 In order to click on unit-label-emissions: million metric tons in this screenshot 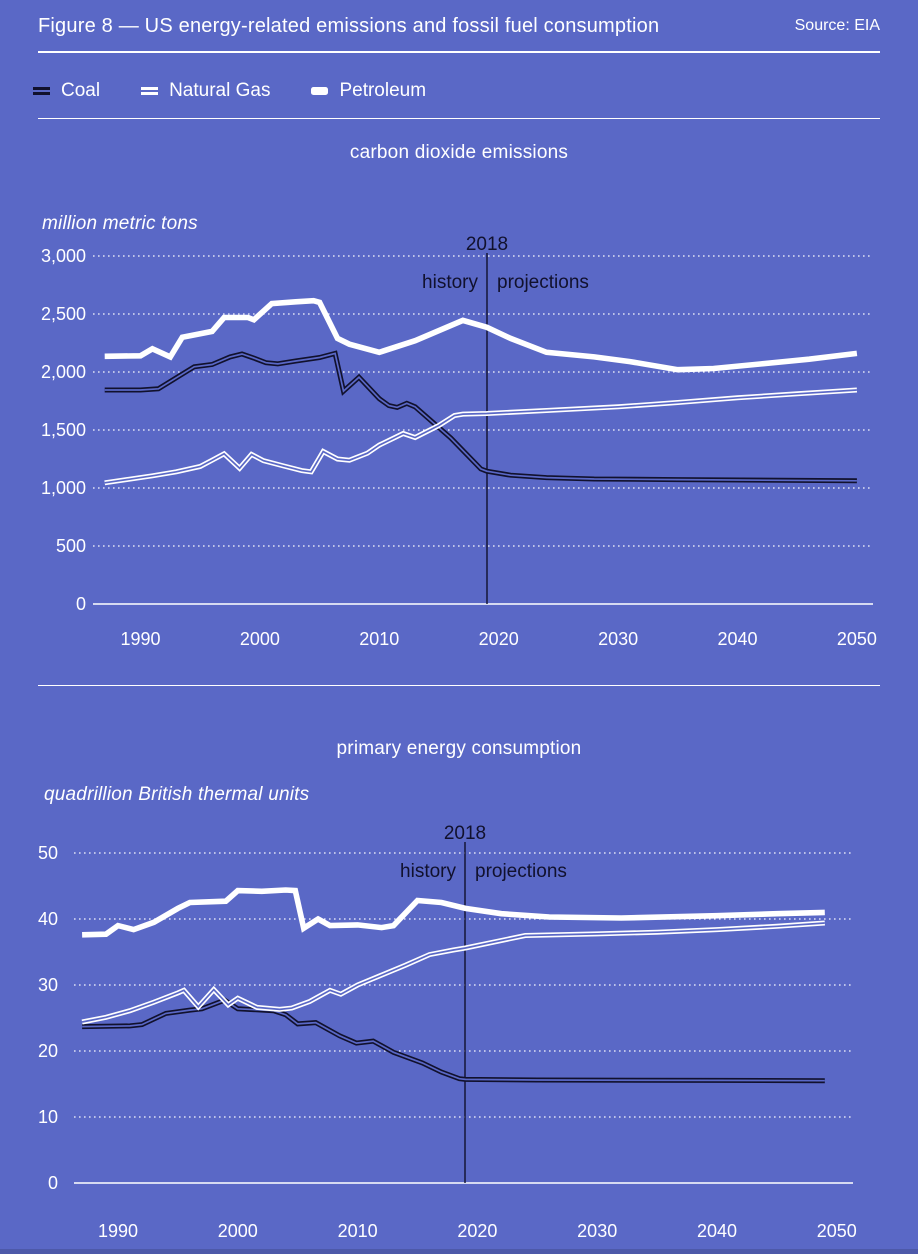, I will do `click(120, 223)`.